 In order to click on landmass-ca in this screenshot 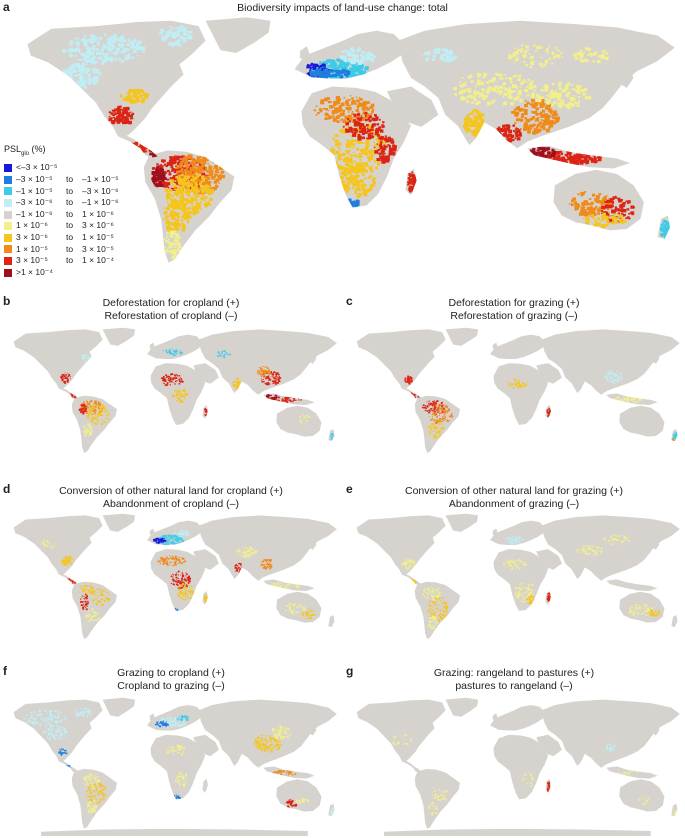, I will do `click(411, 766)`.